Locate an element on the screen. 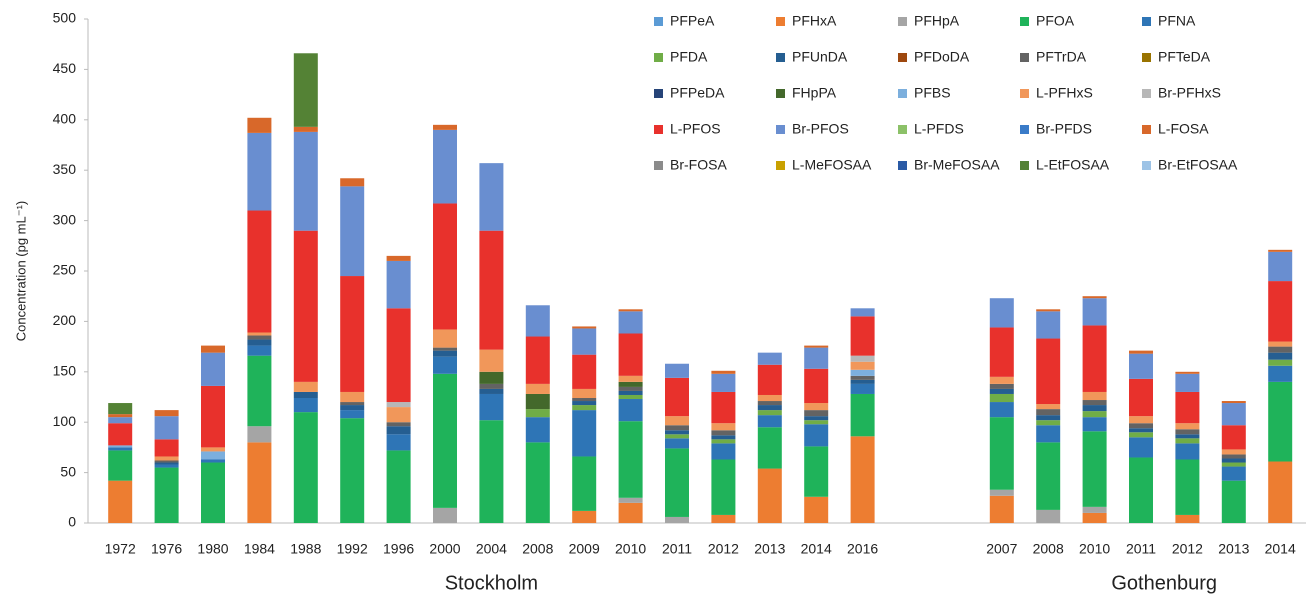 The image size is (1306, 597). x-tick-label: 2004 is located at coordinates (491, 549).